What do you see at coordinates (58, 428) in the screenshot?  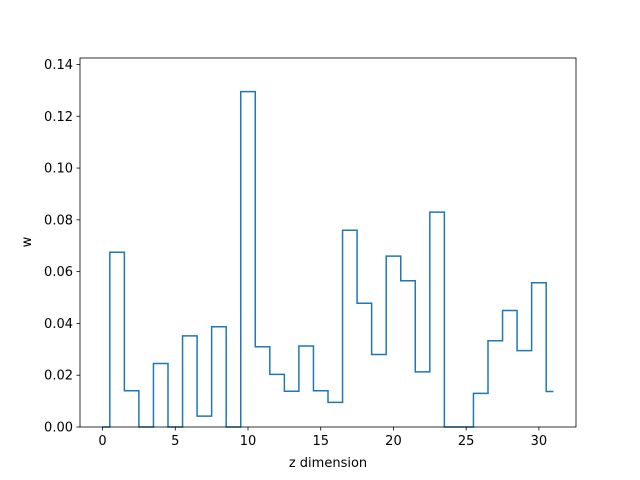 I see `y-tick-label: 0.00` at bounding box center [58, 428].